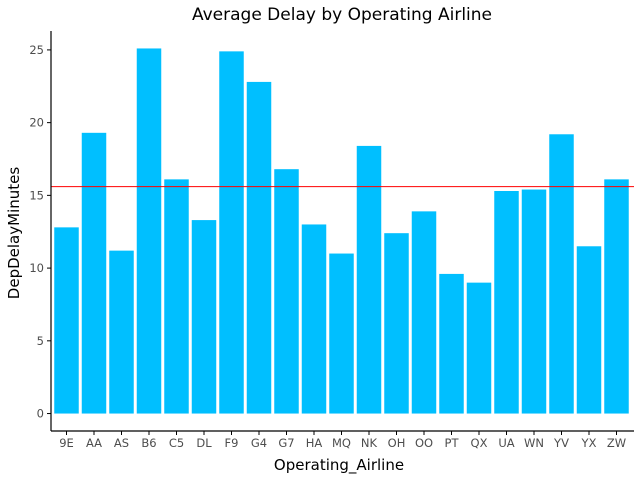 The image size is (640, 480). What do you see at coordinates (40, 232) in the screenshot?
I see `y-ticks-group: 0 5 10 15 20 25` at bounding box center [40, 232].